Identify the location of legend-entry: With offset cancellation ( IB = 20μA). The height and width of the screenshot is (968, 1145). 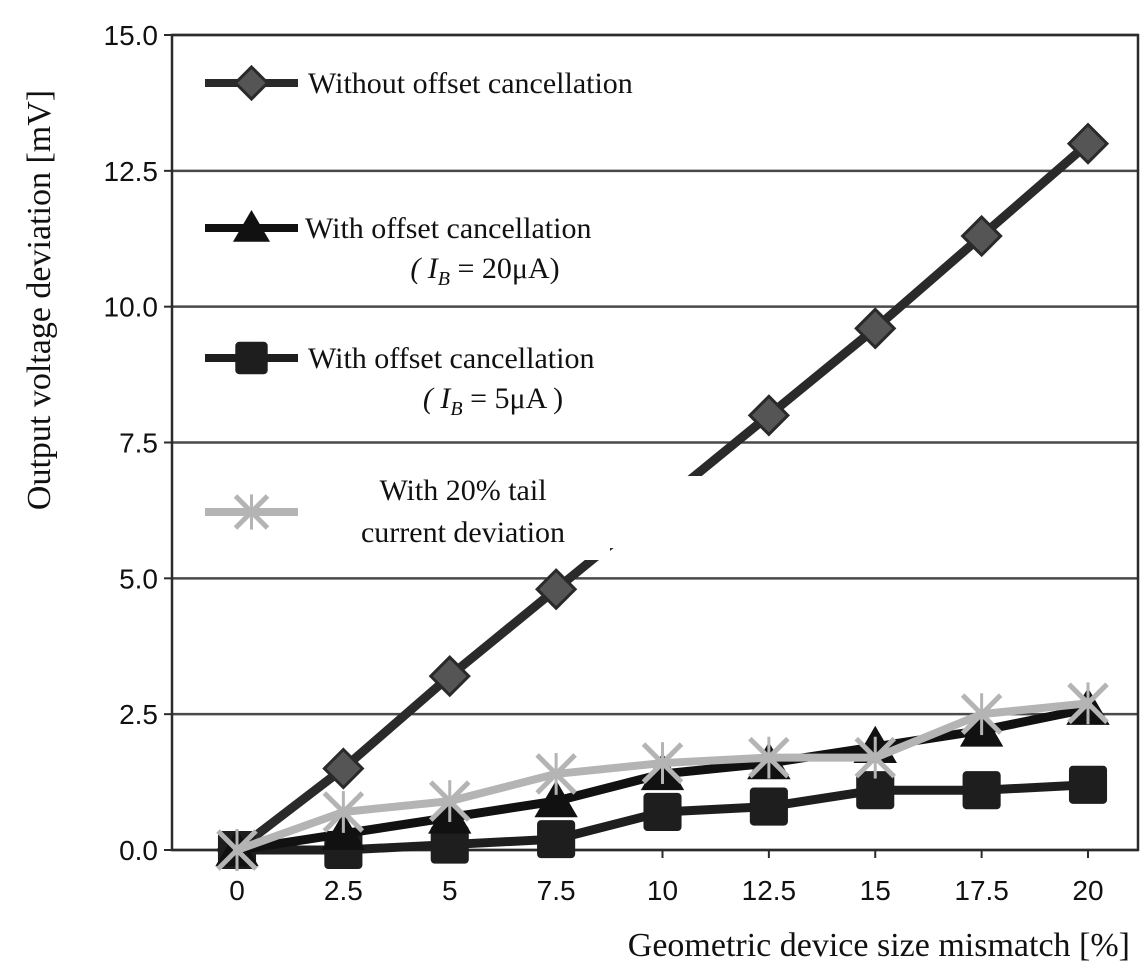
(455, 241).